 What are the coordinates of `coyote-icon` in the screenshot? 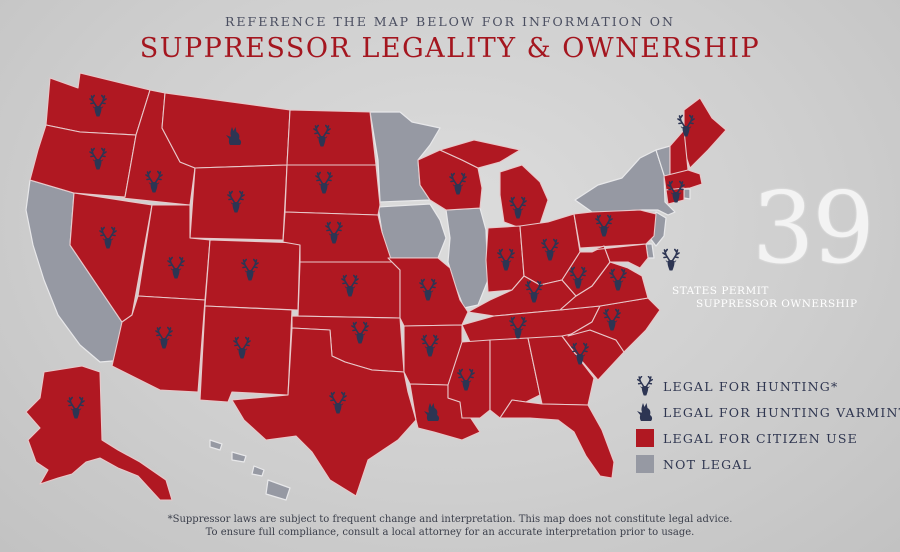 It's located at (645, 412).